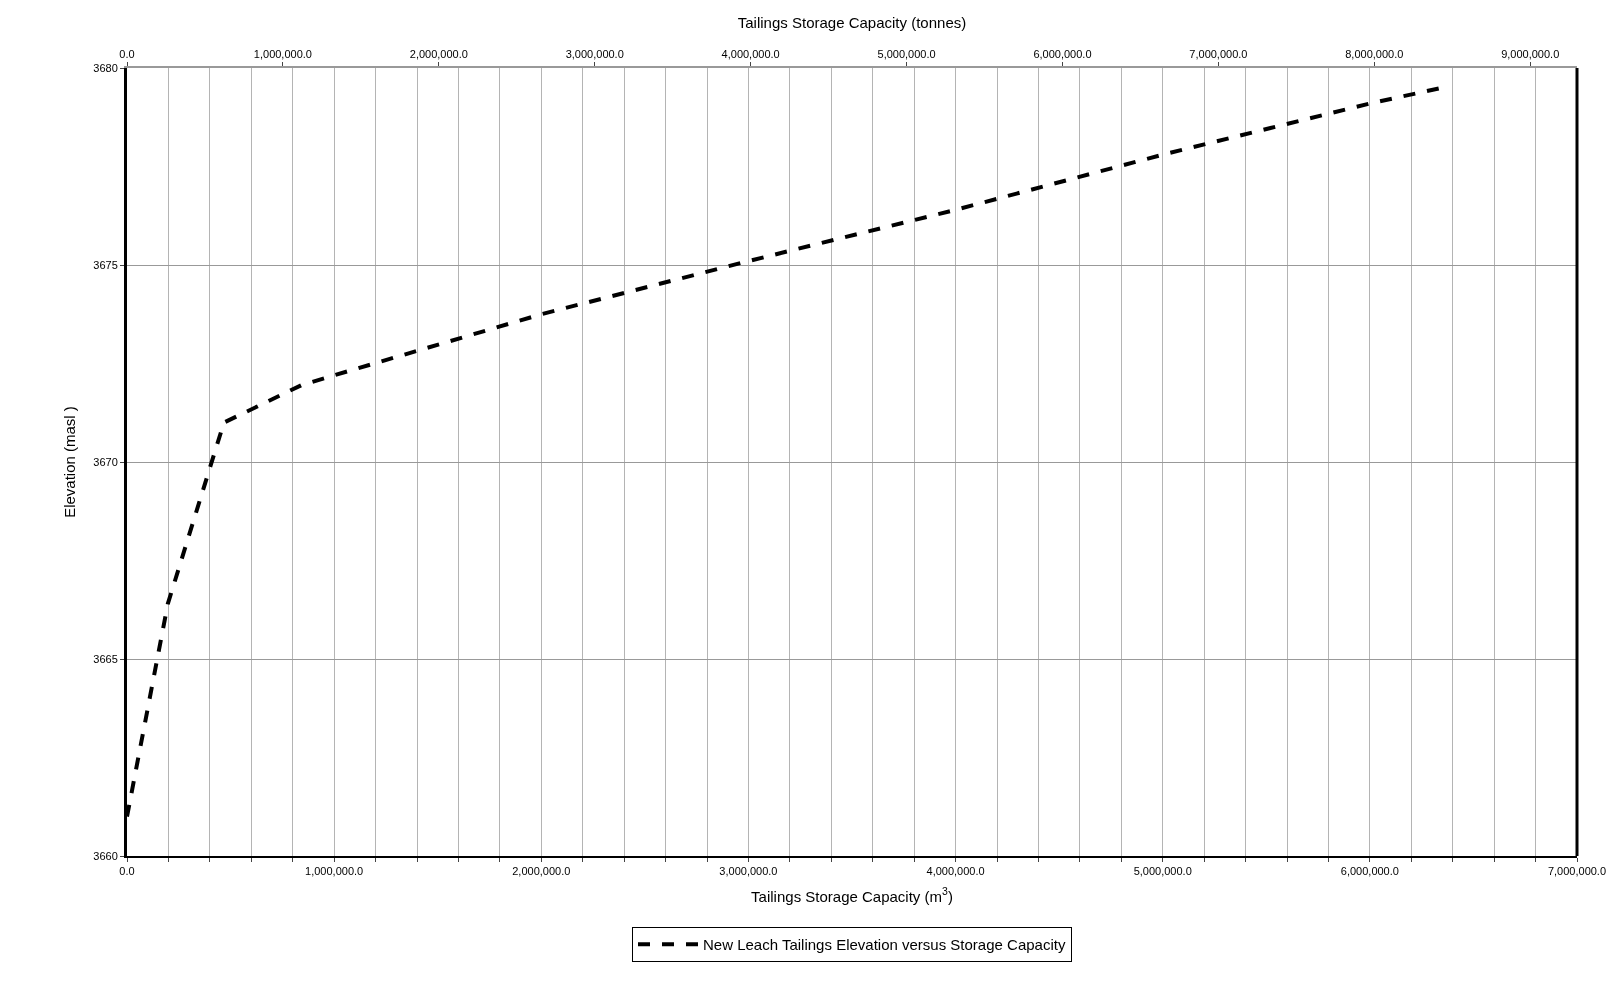 The width and height of the screenshot is (1618, 991). Describe the element at coordinates (438, 53) in the screenshot. I see `x2-tick-label: 2,000,000.0` at that location.